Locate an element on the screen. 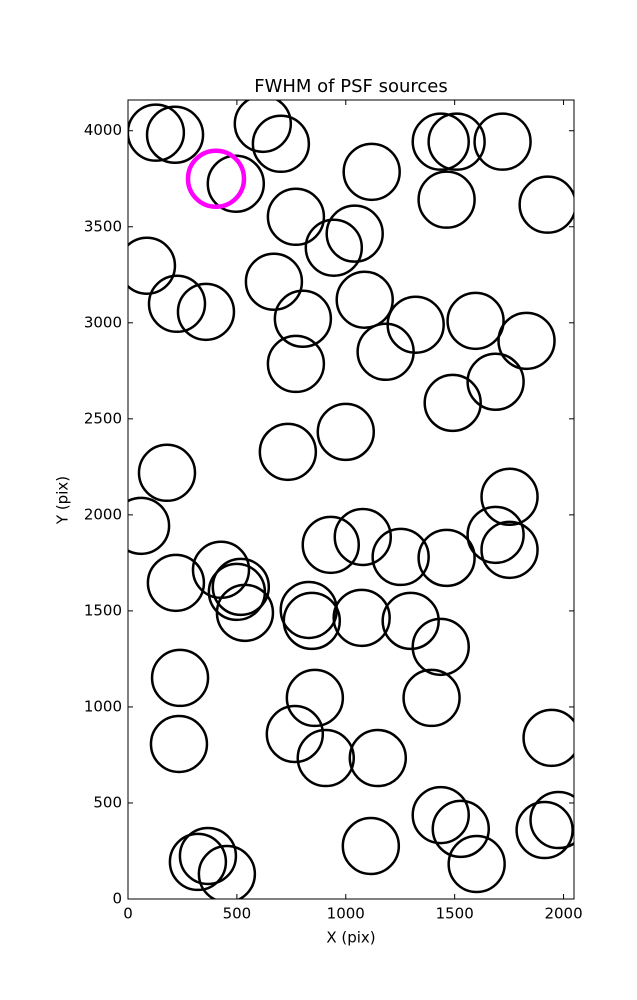 The height and width of the screenshot is (1000, 637). x-tick-label: 0 is located at coordinates (128, 914).